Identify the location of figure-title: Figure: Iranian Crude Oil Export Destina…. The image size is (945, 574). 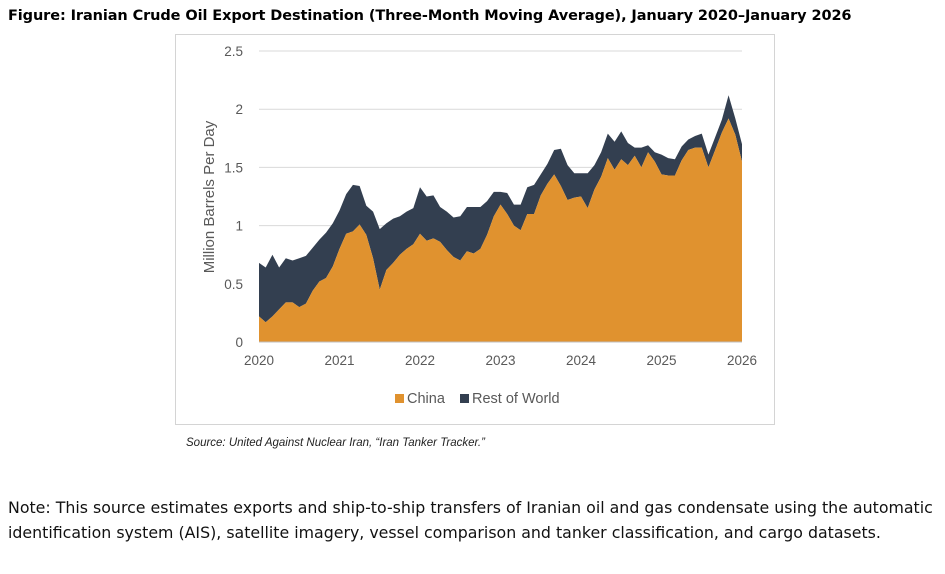
(430, 16).